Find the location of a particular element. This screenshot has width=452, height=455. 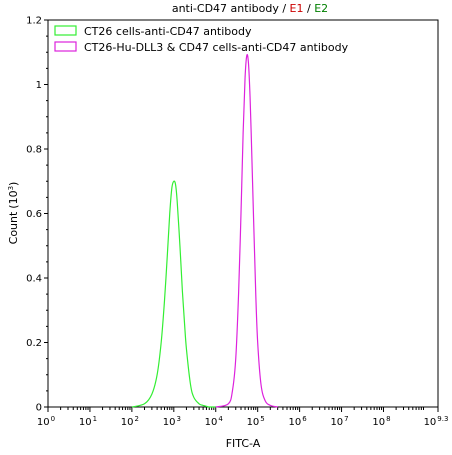

y-tick-label-1: 0.2 is located at coordinates (34, 343).